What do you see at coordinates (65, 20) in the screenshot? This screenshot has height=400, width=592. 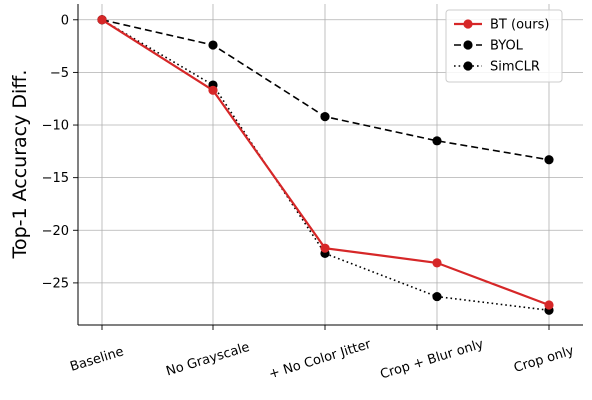 I see `y-tick-label: 0` at bounding box center [65, 20].